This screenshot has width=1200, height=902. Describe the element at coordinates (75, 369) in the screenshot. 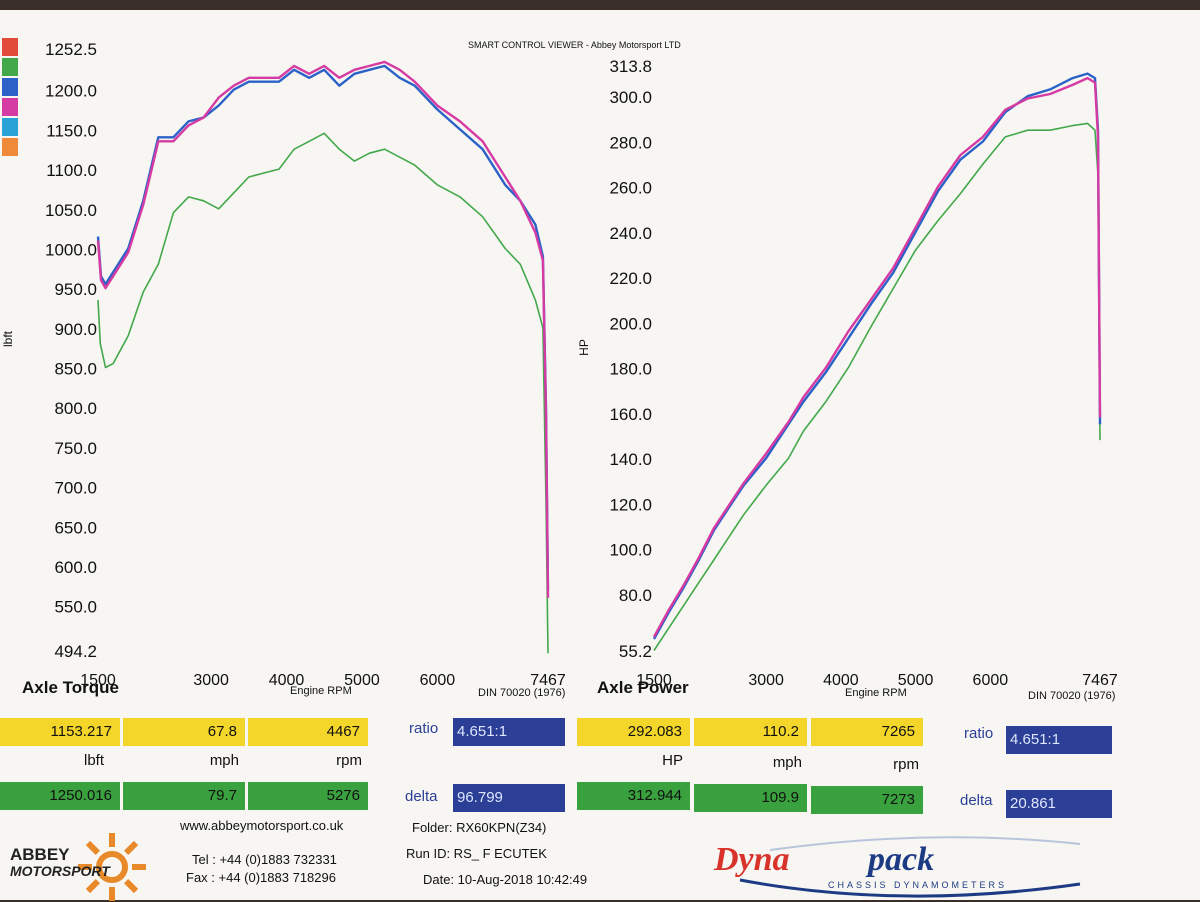

I see `y-tick-label: 850.0` at that location.